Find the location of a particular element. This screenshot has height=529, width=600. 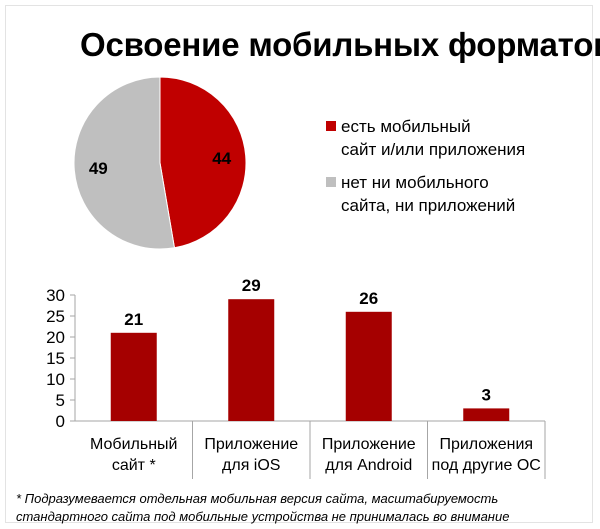

pie-label-has-mobile: 44 is located at coordinates (221, 158).